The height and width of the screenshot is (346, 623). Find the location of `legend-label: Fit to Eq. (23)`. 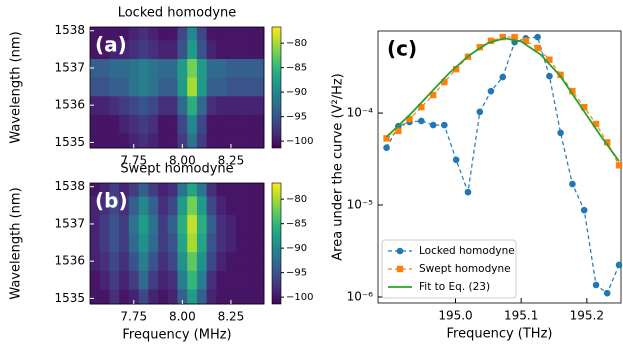

legend-label: Fit to Eq. (23) is located at coordinates (454, 287).